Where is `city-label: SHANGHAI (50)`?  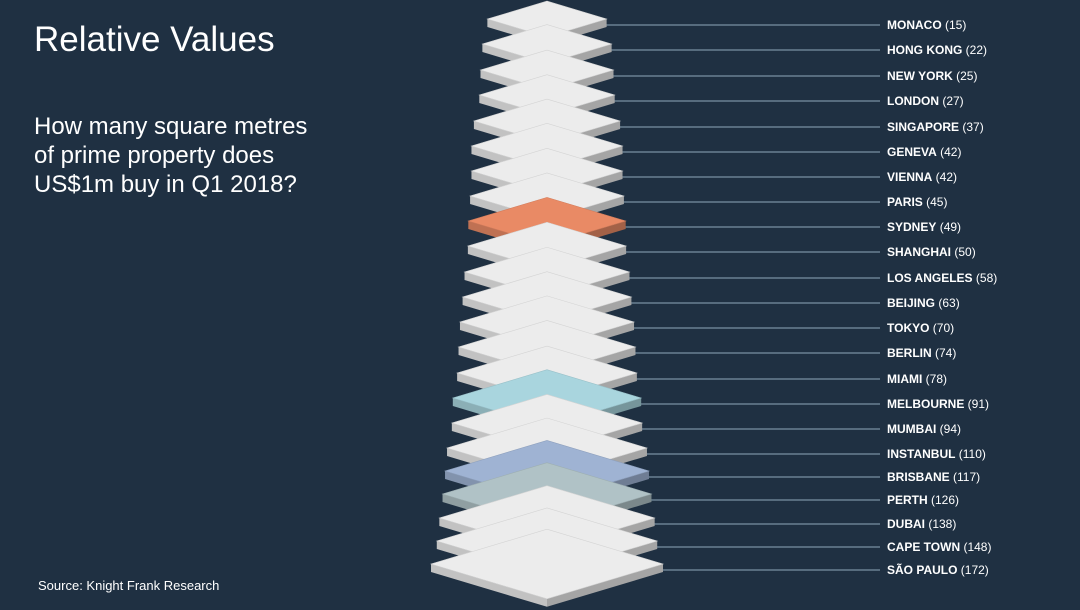
city-label: SHANGHAI (50) is located at coordinates (931, 252).